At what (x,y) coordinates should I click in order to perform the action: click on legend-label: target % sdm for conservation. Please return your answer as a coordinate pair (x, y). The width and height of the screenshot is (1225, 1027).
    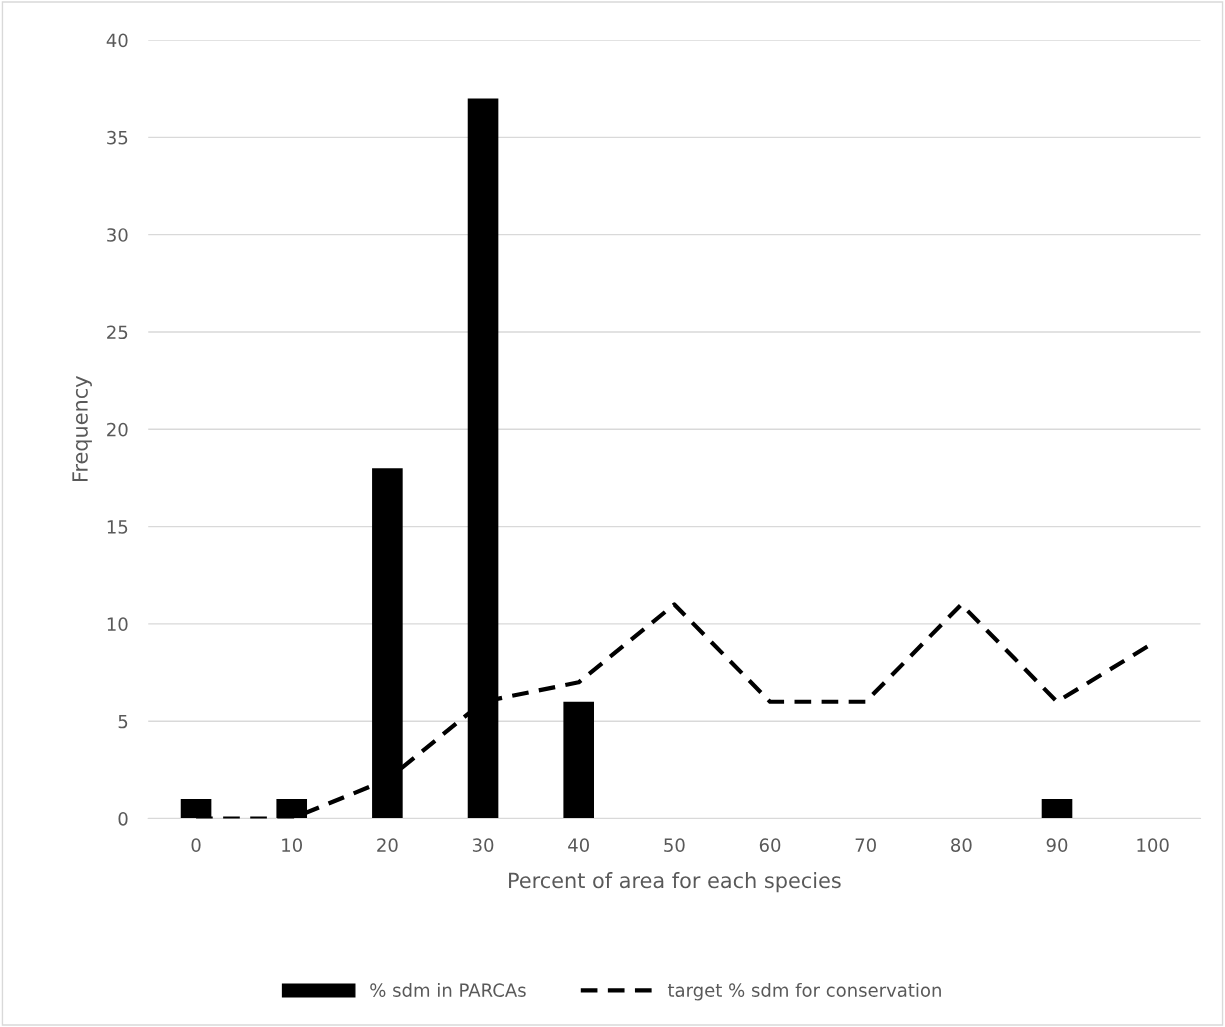
    Looking at the image, I should click on (804, 992).